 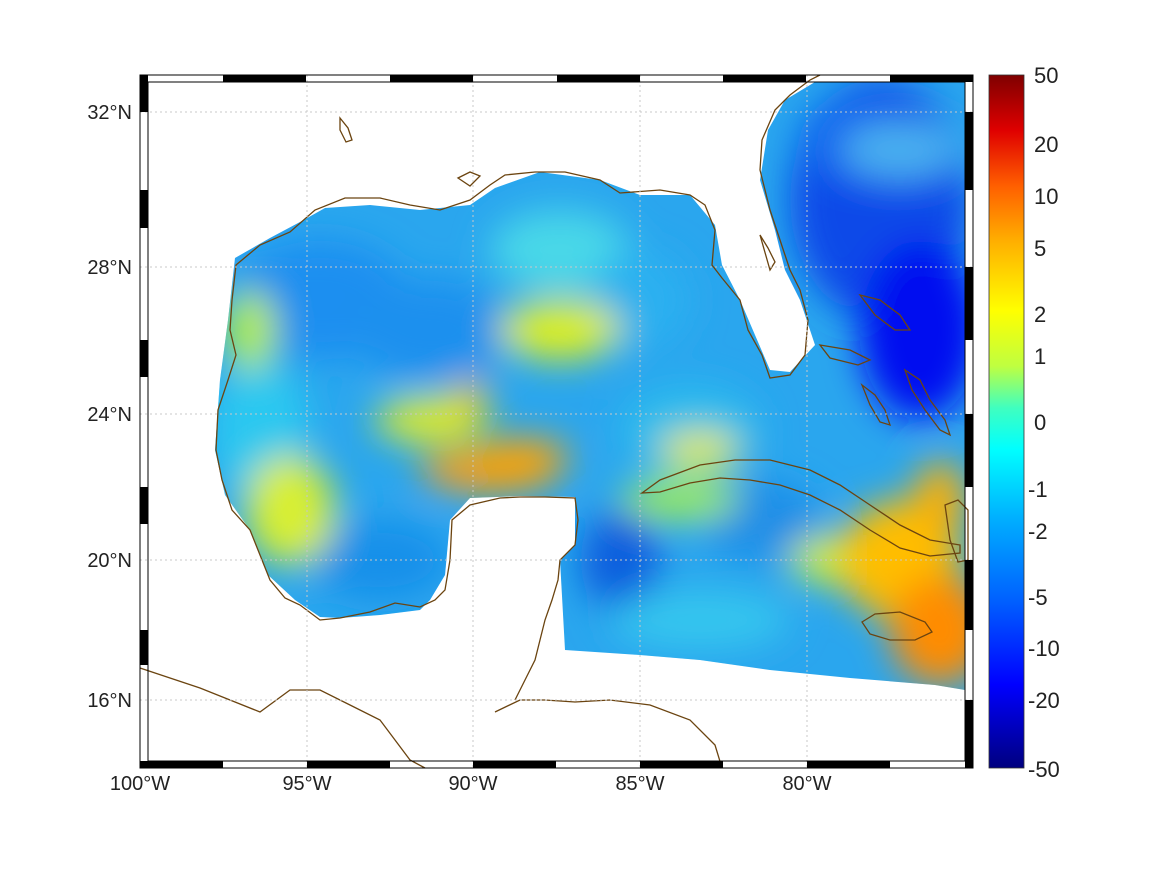 I want to click on colorbar-tick-label: 0, so click(x=1040, y=422).